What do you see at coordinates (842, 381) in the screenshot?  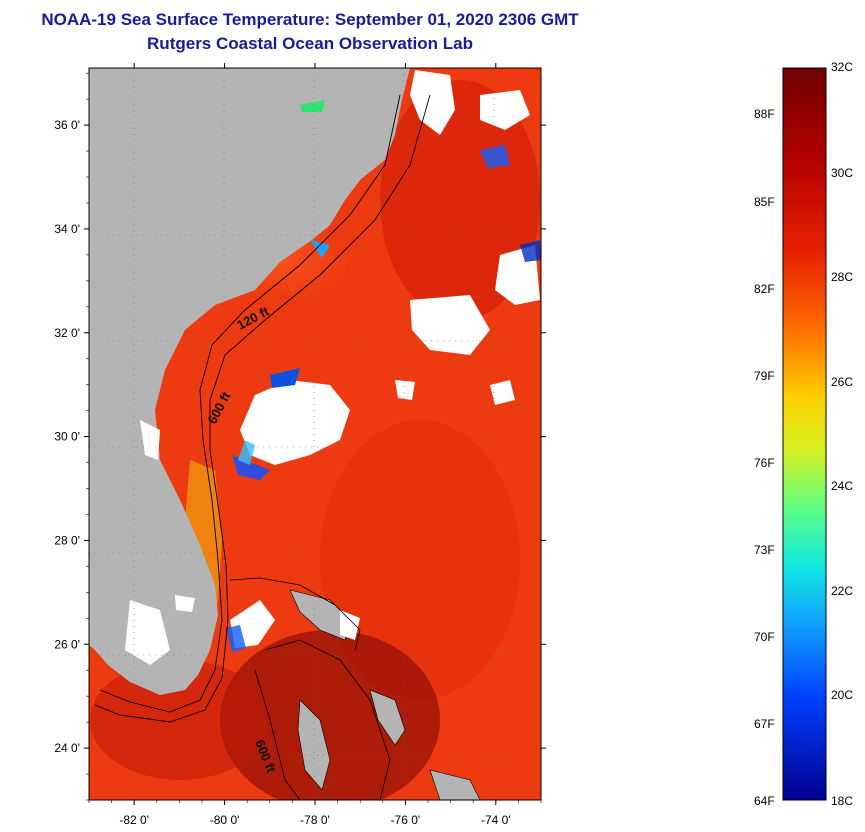 I see `colorbar-celsius-label: 26C` at bounding box center [842, 381].